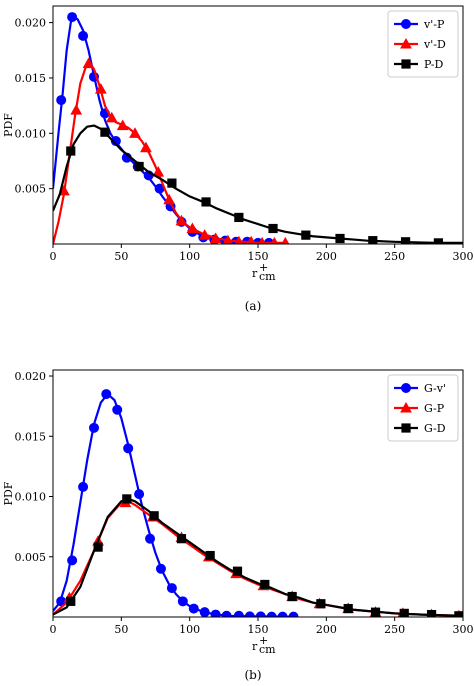  Describe the element at coordinates (53, 256) in the screenshot. I see `x-tick-label: 0` at that location.